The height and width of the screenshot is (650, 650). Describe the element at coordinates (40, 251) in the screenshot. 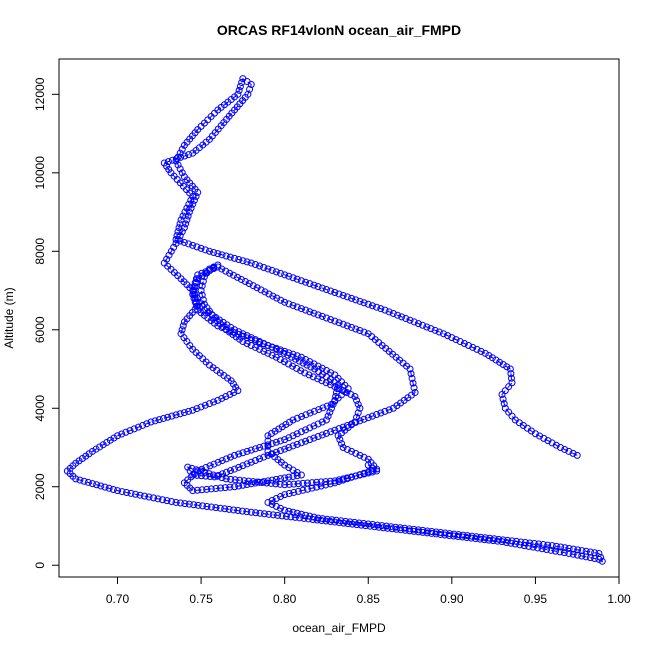

I see `y-tick-label: 8000` at that location.